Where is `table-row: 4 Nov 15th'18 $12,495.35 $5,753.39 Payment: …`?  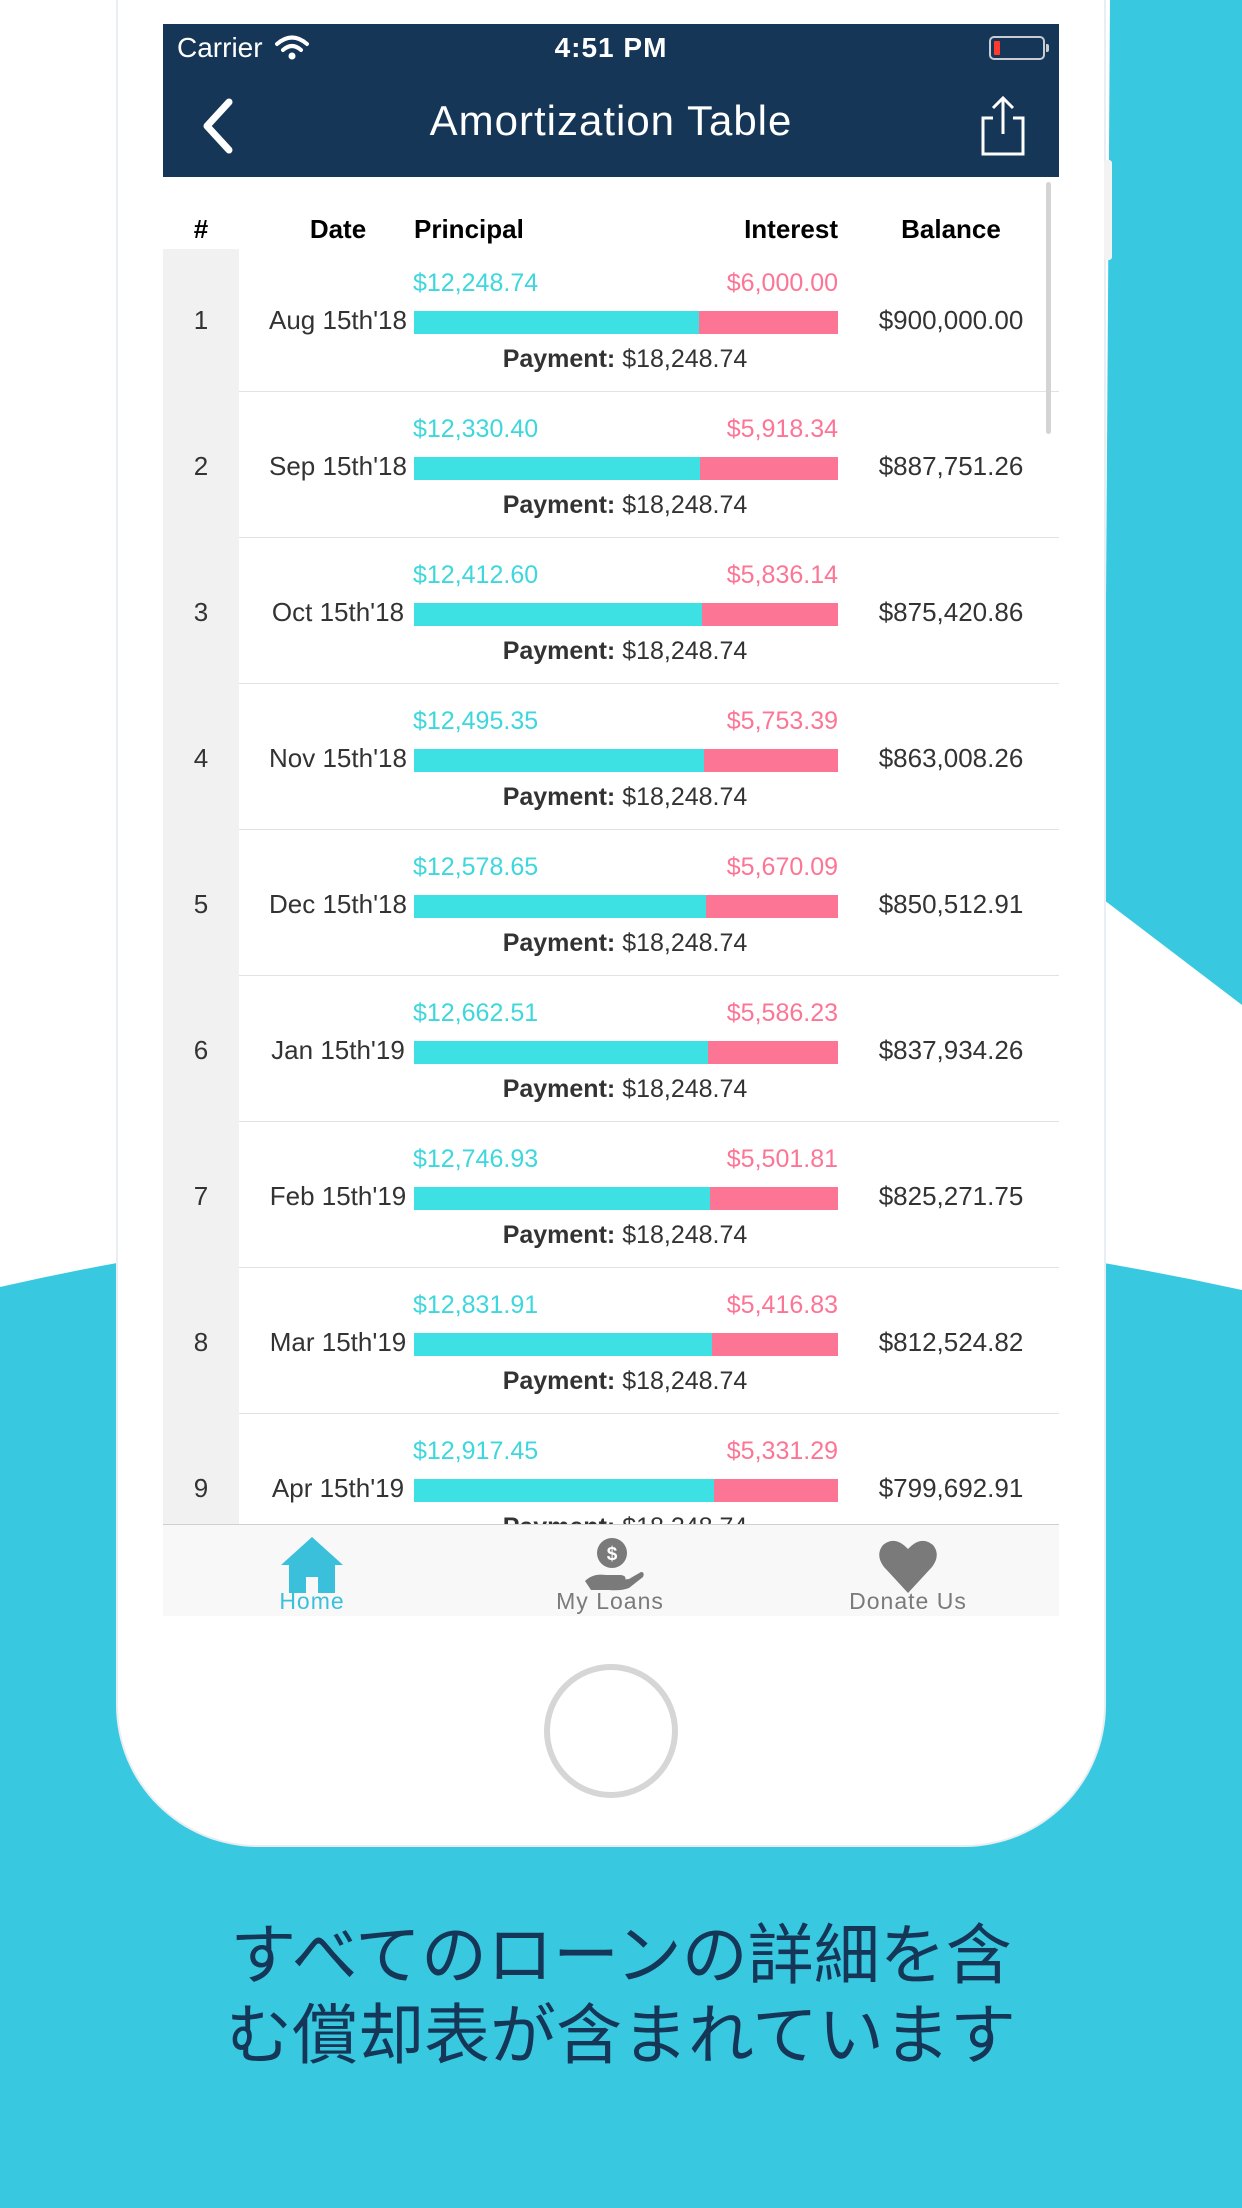
table-row: 4 Nov 15th'18 $12,495.35 $5,753.39 Payment: … is located at coordinates (611, 758).